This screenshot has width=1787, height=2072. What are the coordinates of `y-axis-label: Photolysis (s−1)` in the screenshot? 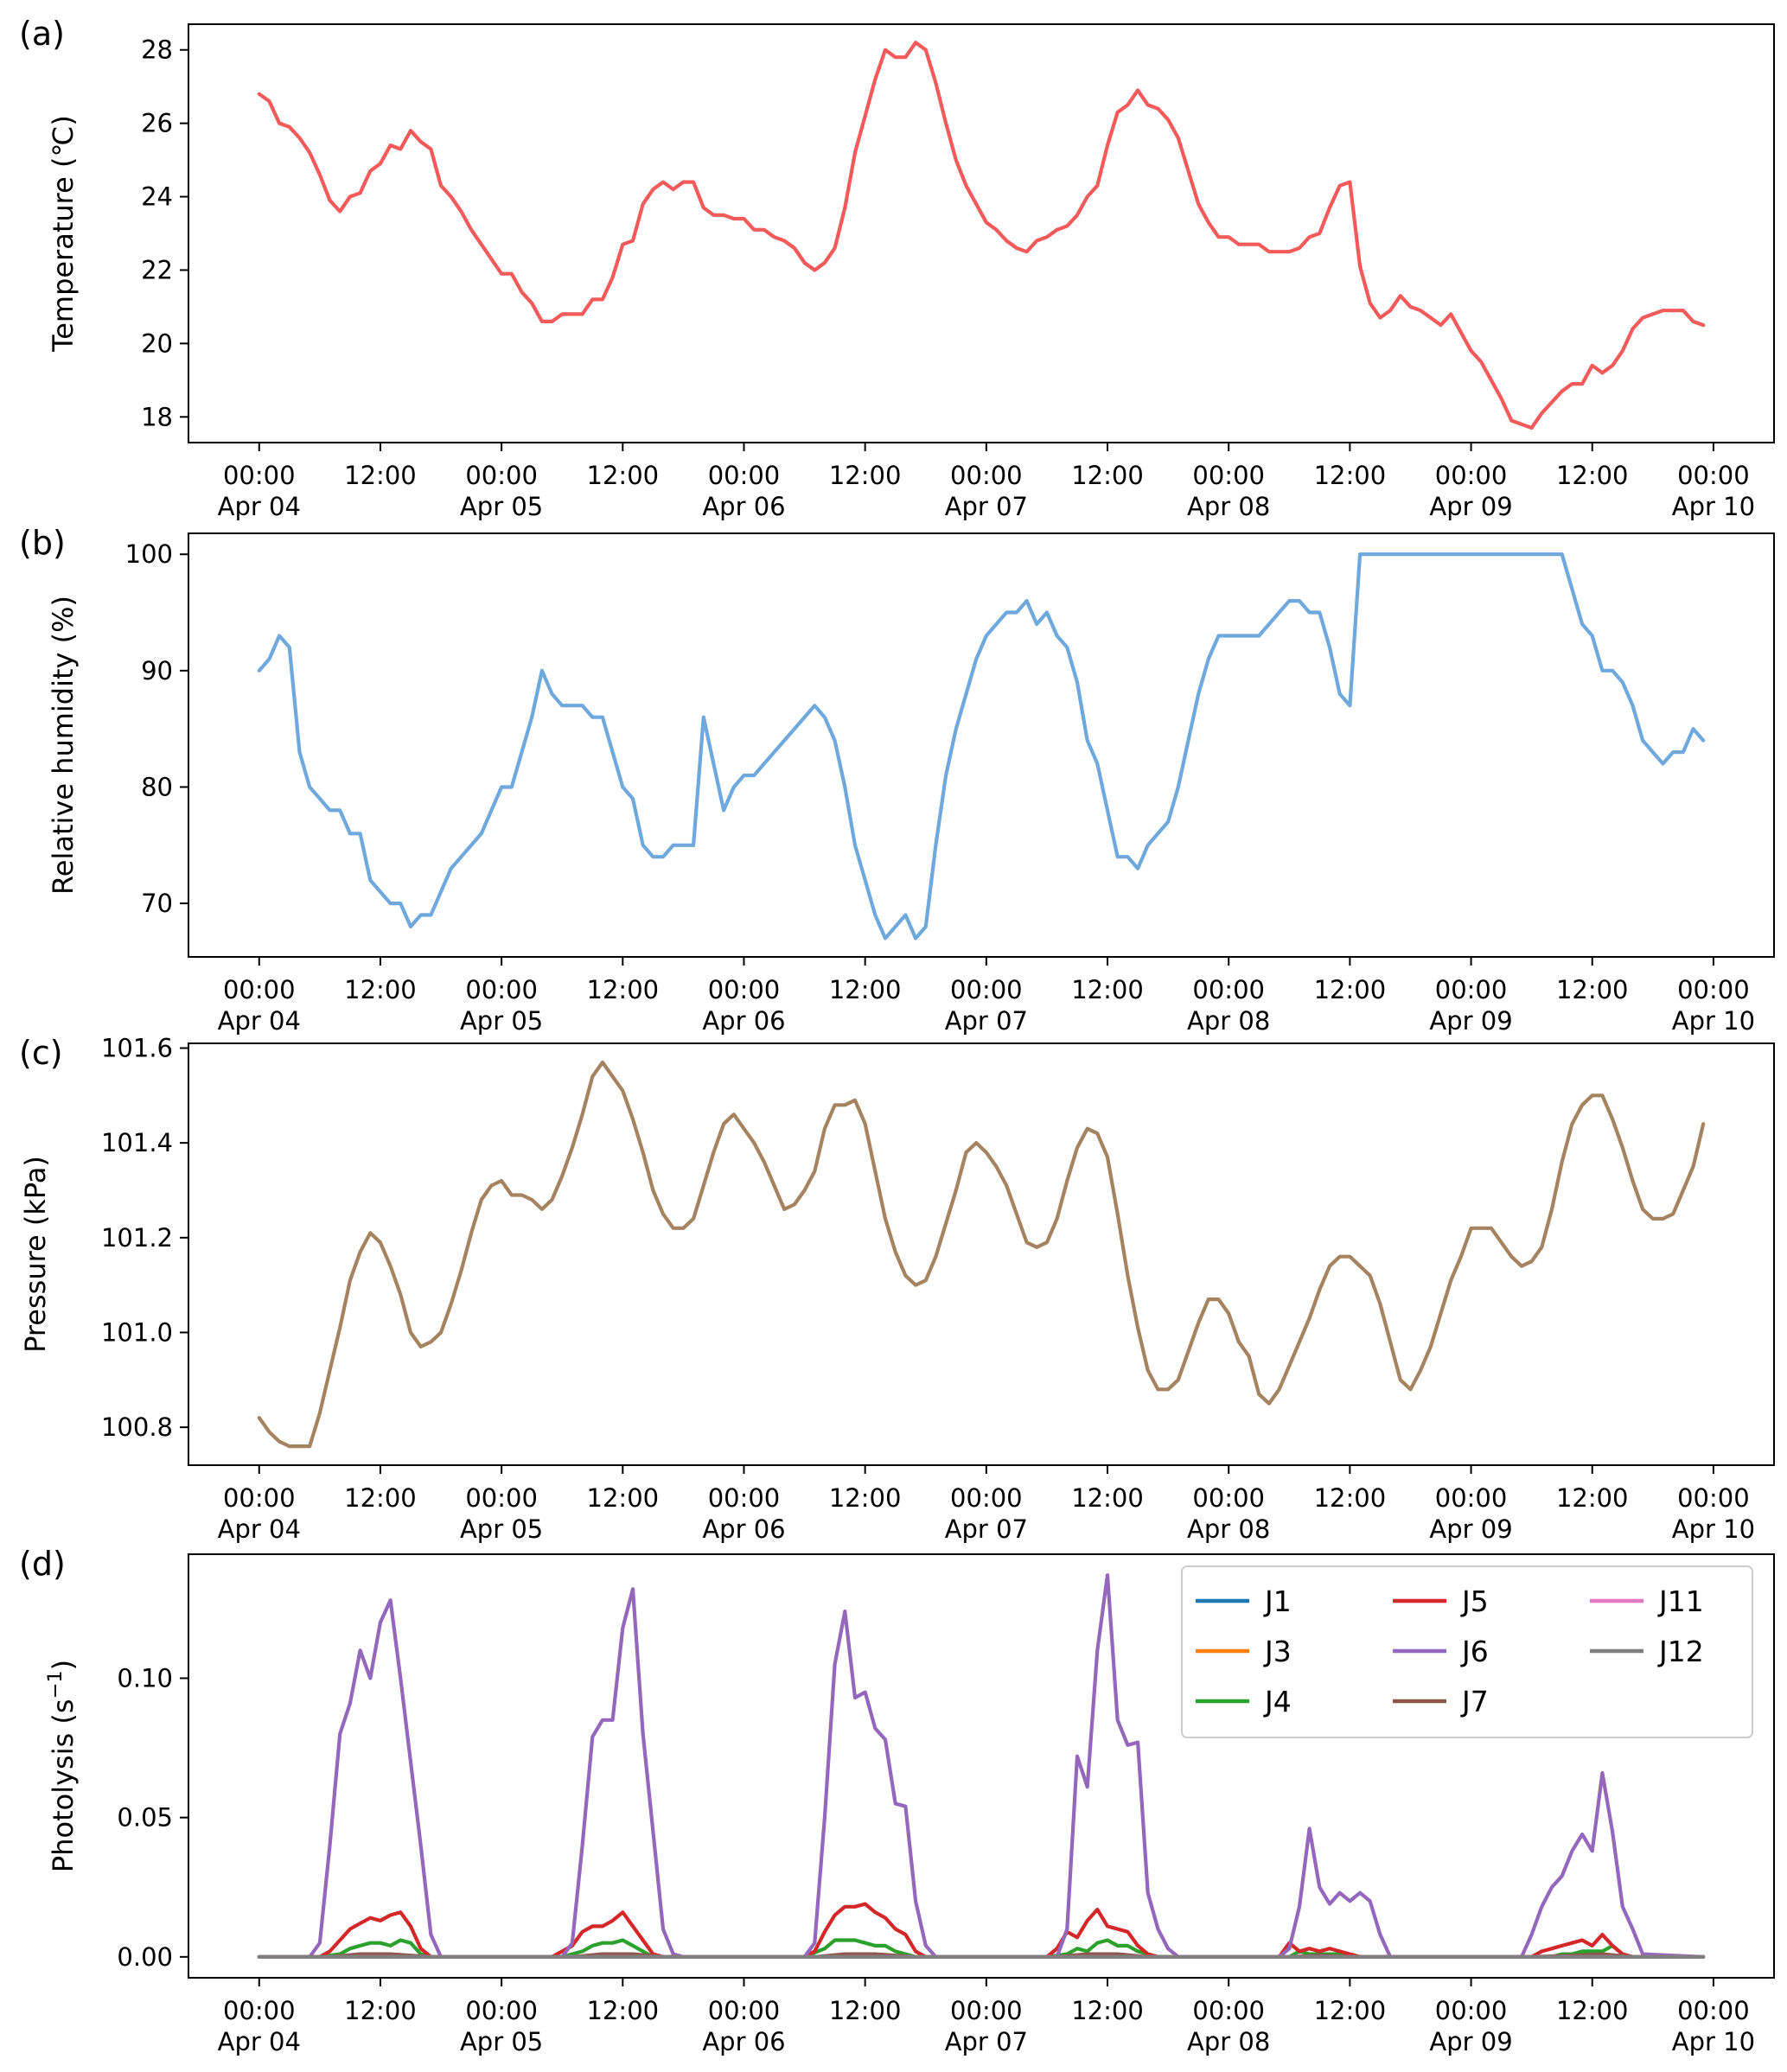 It's located at (62, 1766).